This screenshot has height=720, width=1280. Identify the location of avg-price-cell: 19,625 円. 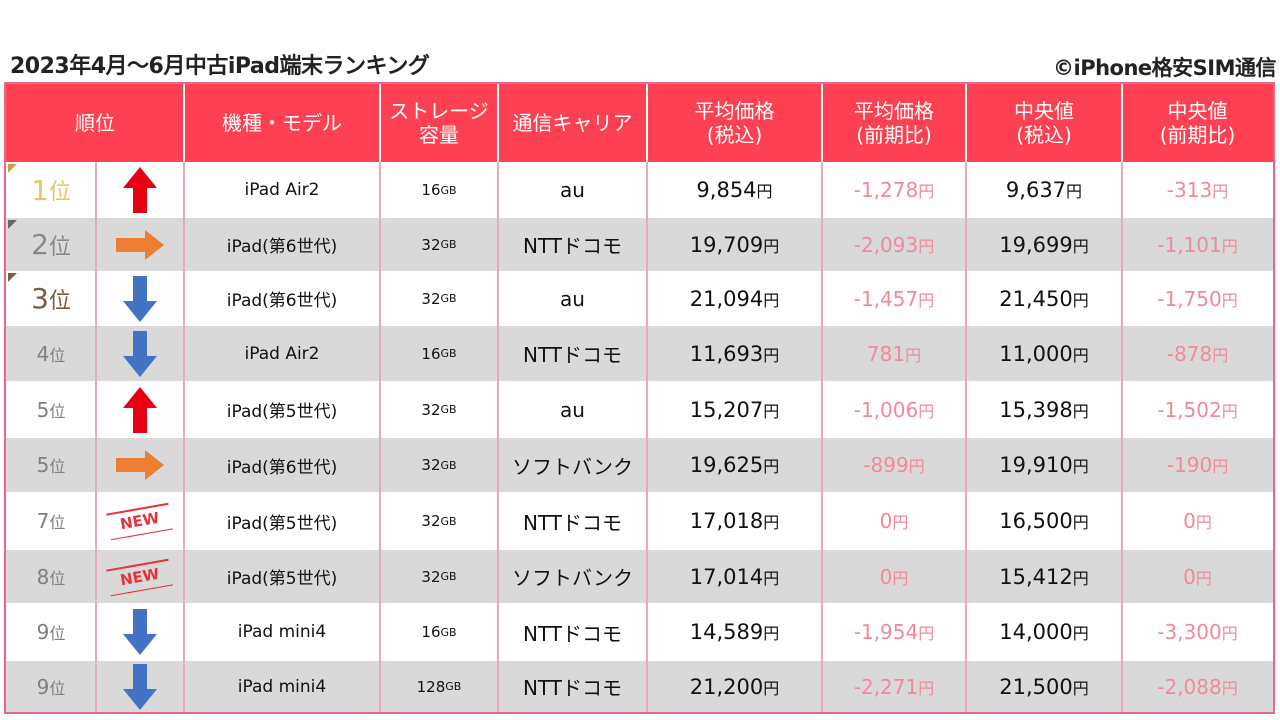
(734, 465).